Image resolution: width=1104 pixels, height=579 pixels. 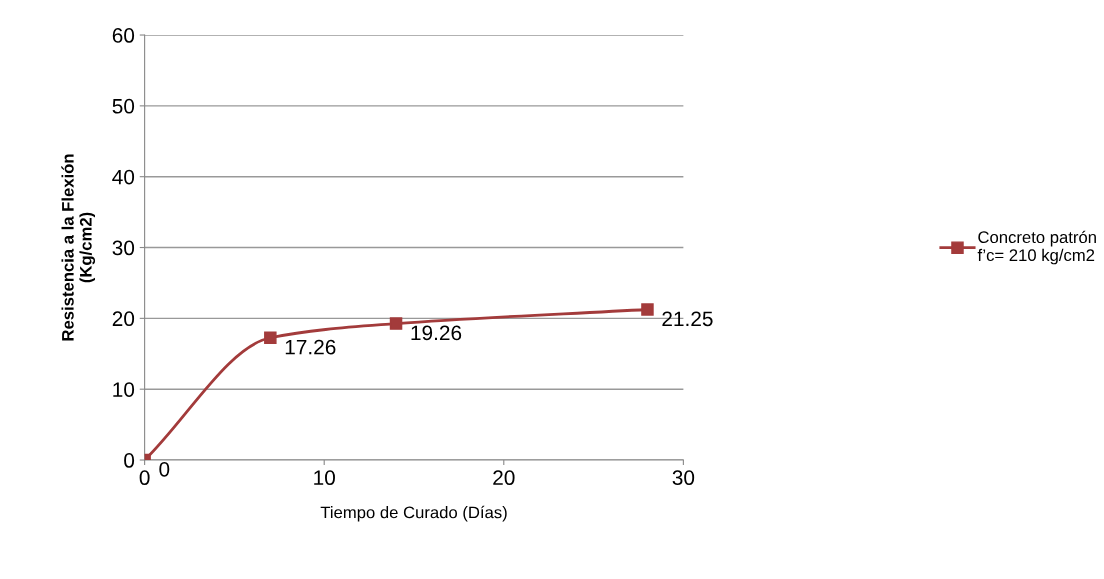 I want to click on x-axis-title: Tiempo de Curado (Días), so click(x=413, y=513).